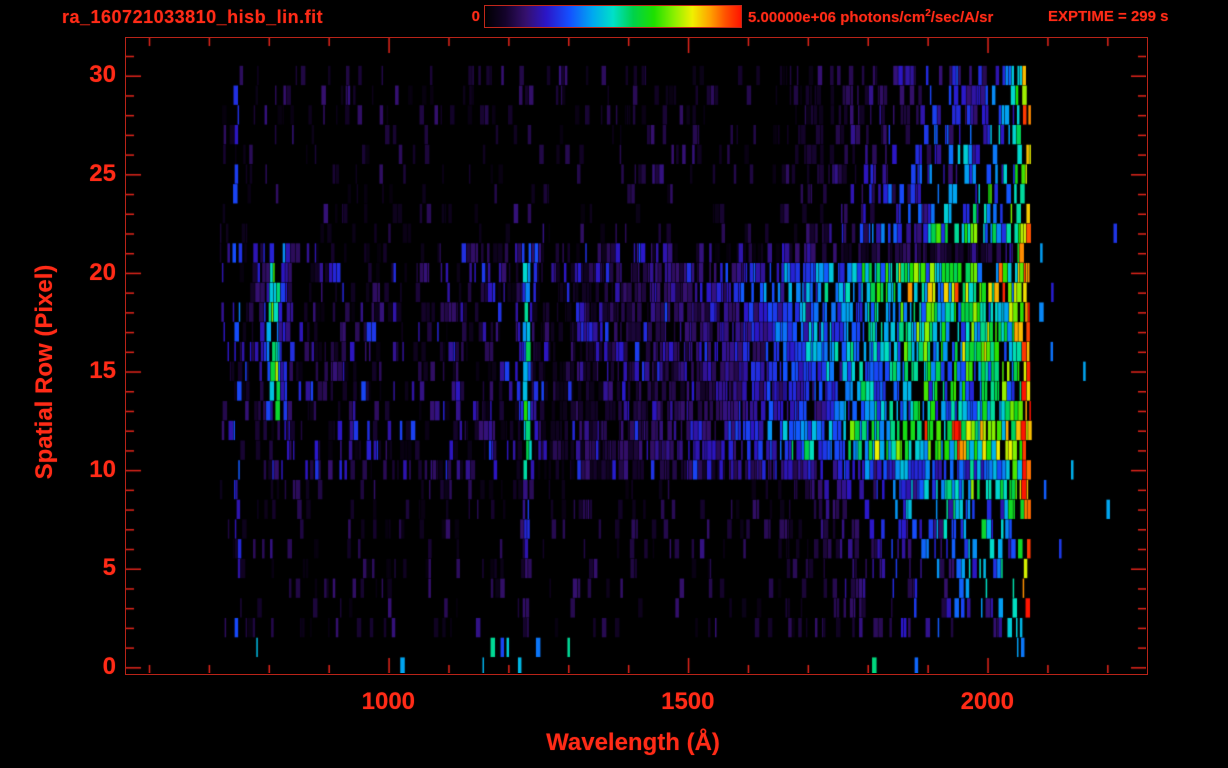 The width and height of the screenshot is (1228, 768). I want to click on file-title: ra_160721033810_hisb_lin.fit, so click(193, 17).